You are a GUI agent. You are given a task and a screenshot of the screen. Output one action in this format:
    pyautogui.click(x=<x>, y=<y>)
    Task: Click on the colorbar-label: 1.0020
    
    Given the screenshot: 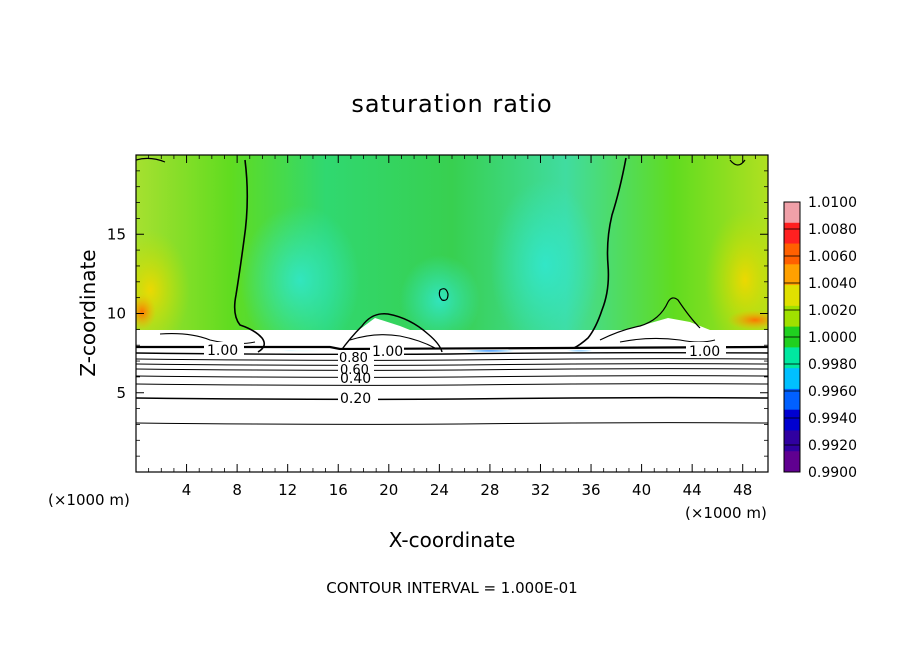 What is the action you would take?
    pyautogui.click(x=832, y=311)
    